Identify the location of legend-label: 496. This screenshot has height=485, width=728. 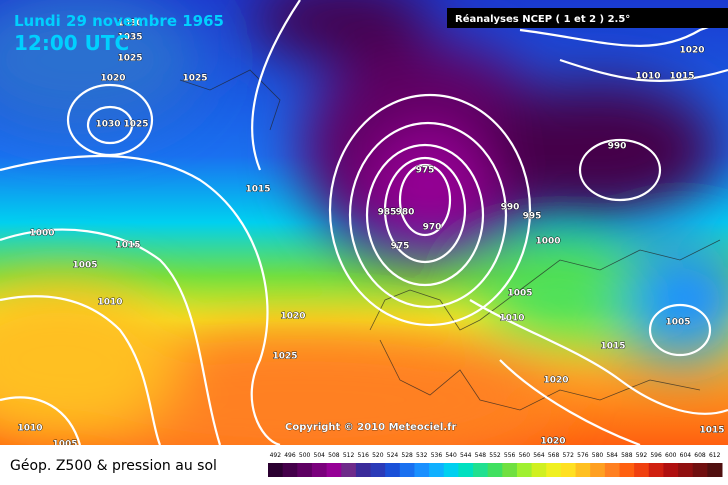
(290, 455).